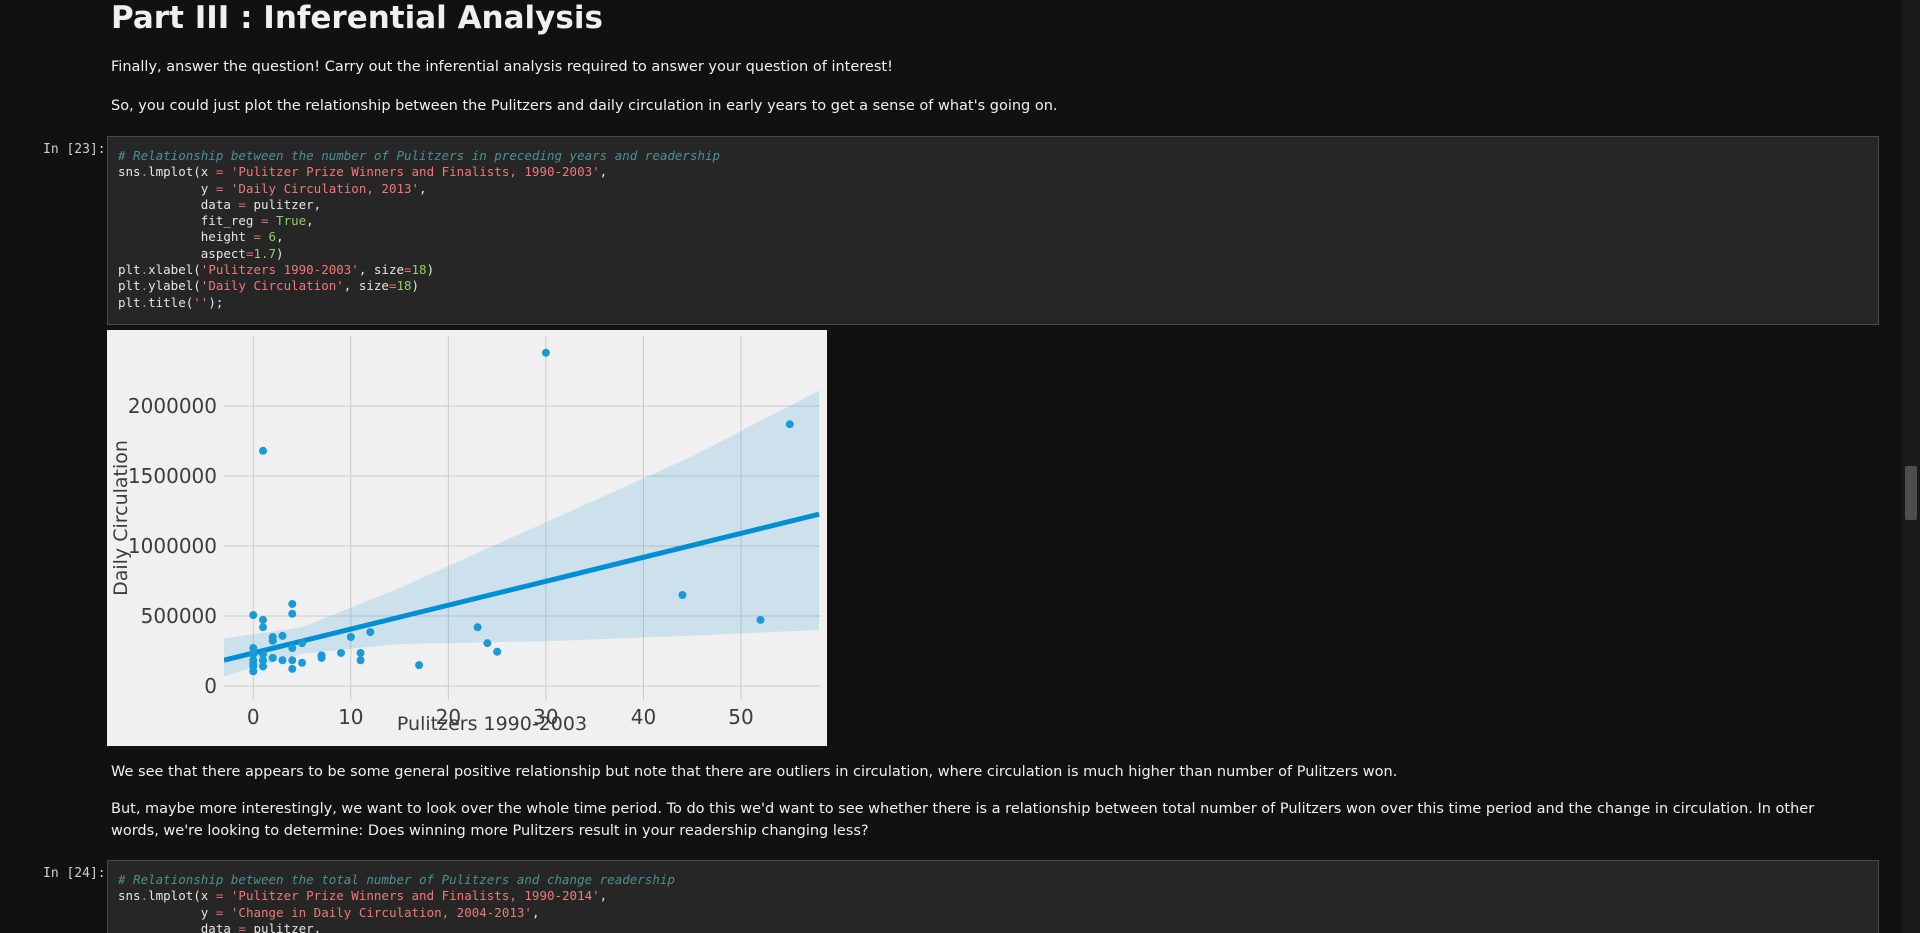  I want to click on y-tick-label: 1500000, so click(172, 476).